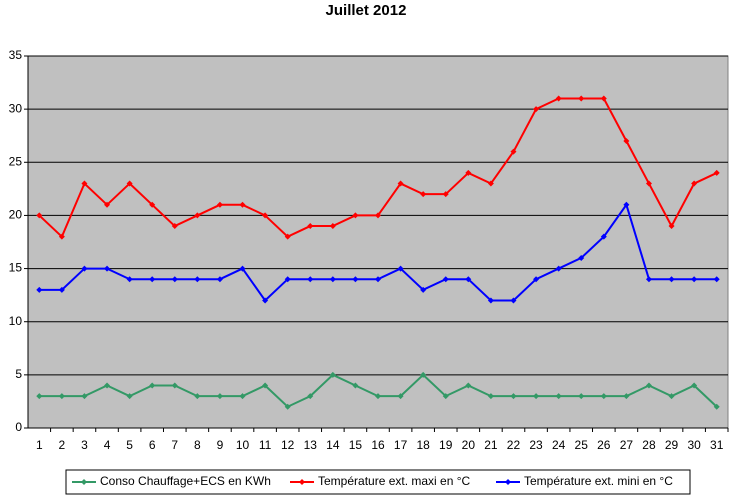 Image resolution: width=732 pixels, height=497 pixels. What do you see at coordinates (62, 445) in the screenshot?
I see `x-tick-label: 2` at bounding box center [62, 445].